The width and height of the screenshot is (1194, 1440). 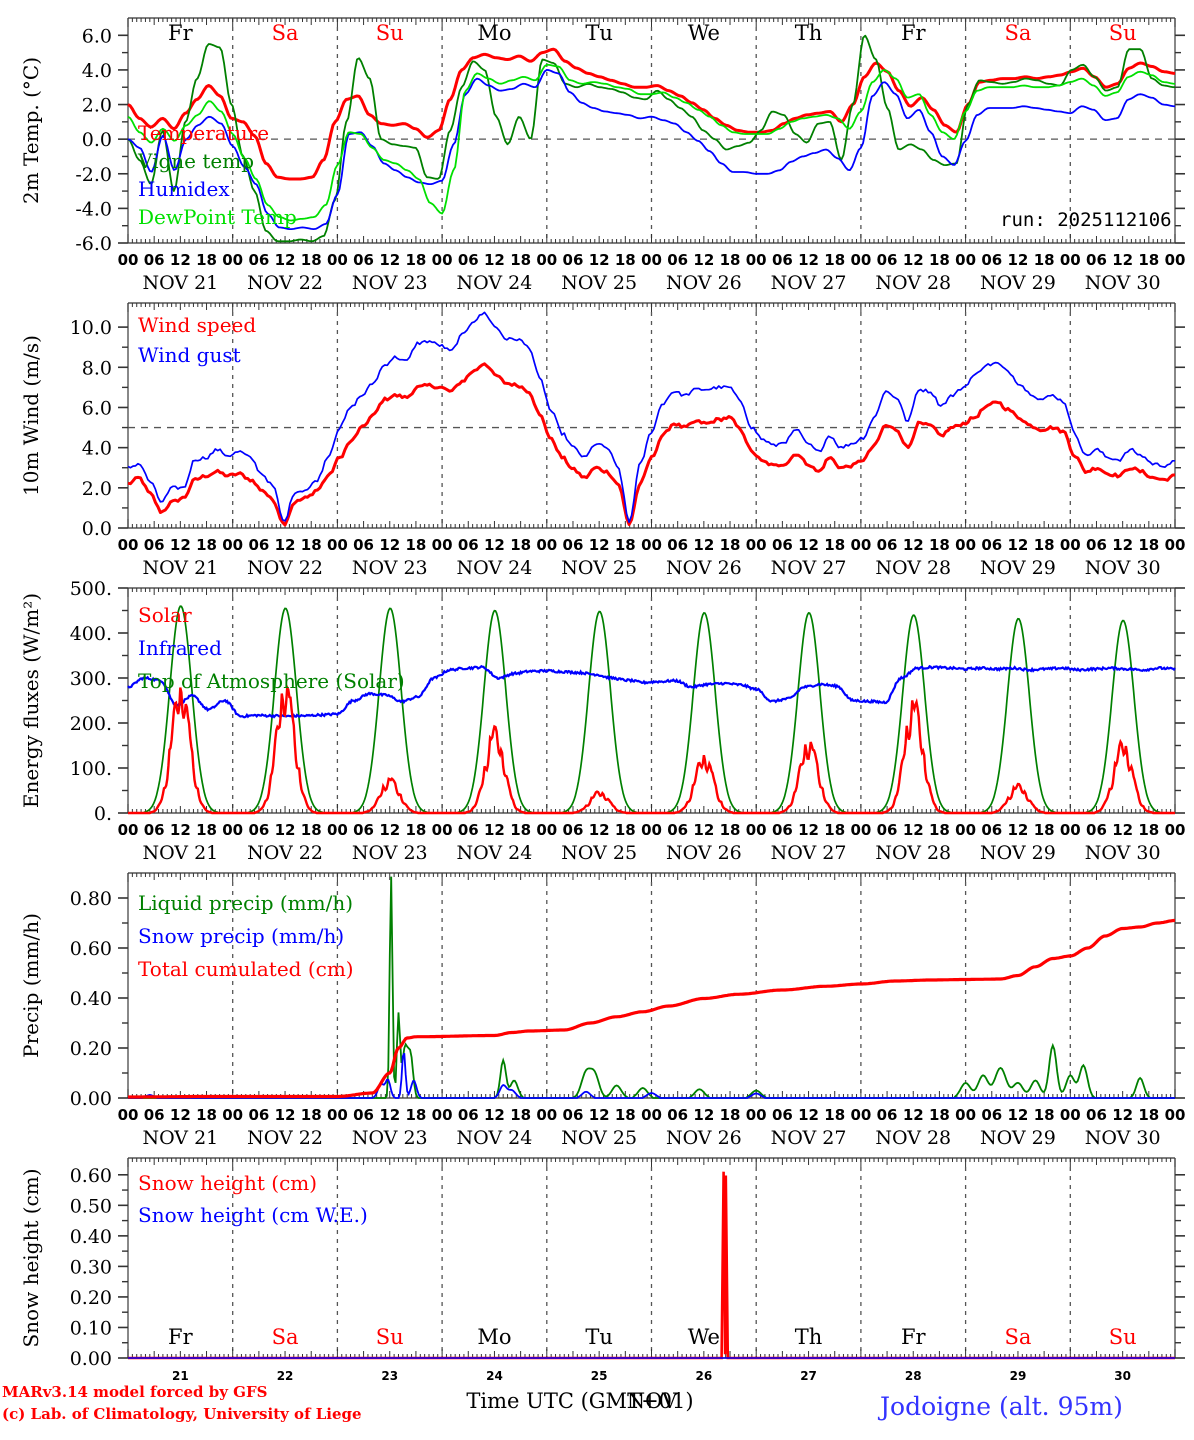 What do you see at coordinates (704, 853) in the screenshot?
I see `svg-text: NOV 26` at bounding box center [704, 853].